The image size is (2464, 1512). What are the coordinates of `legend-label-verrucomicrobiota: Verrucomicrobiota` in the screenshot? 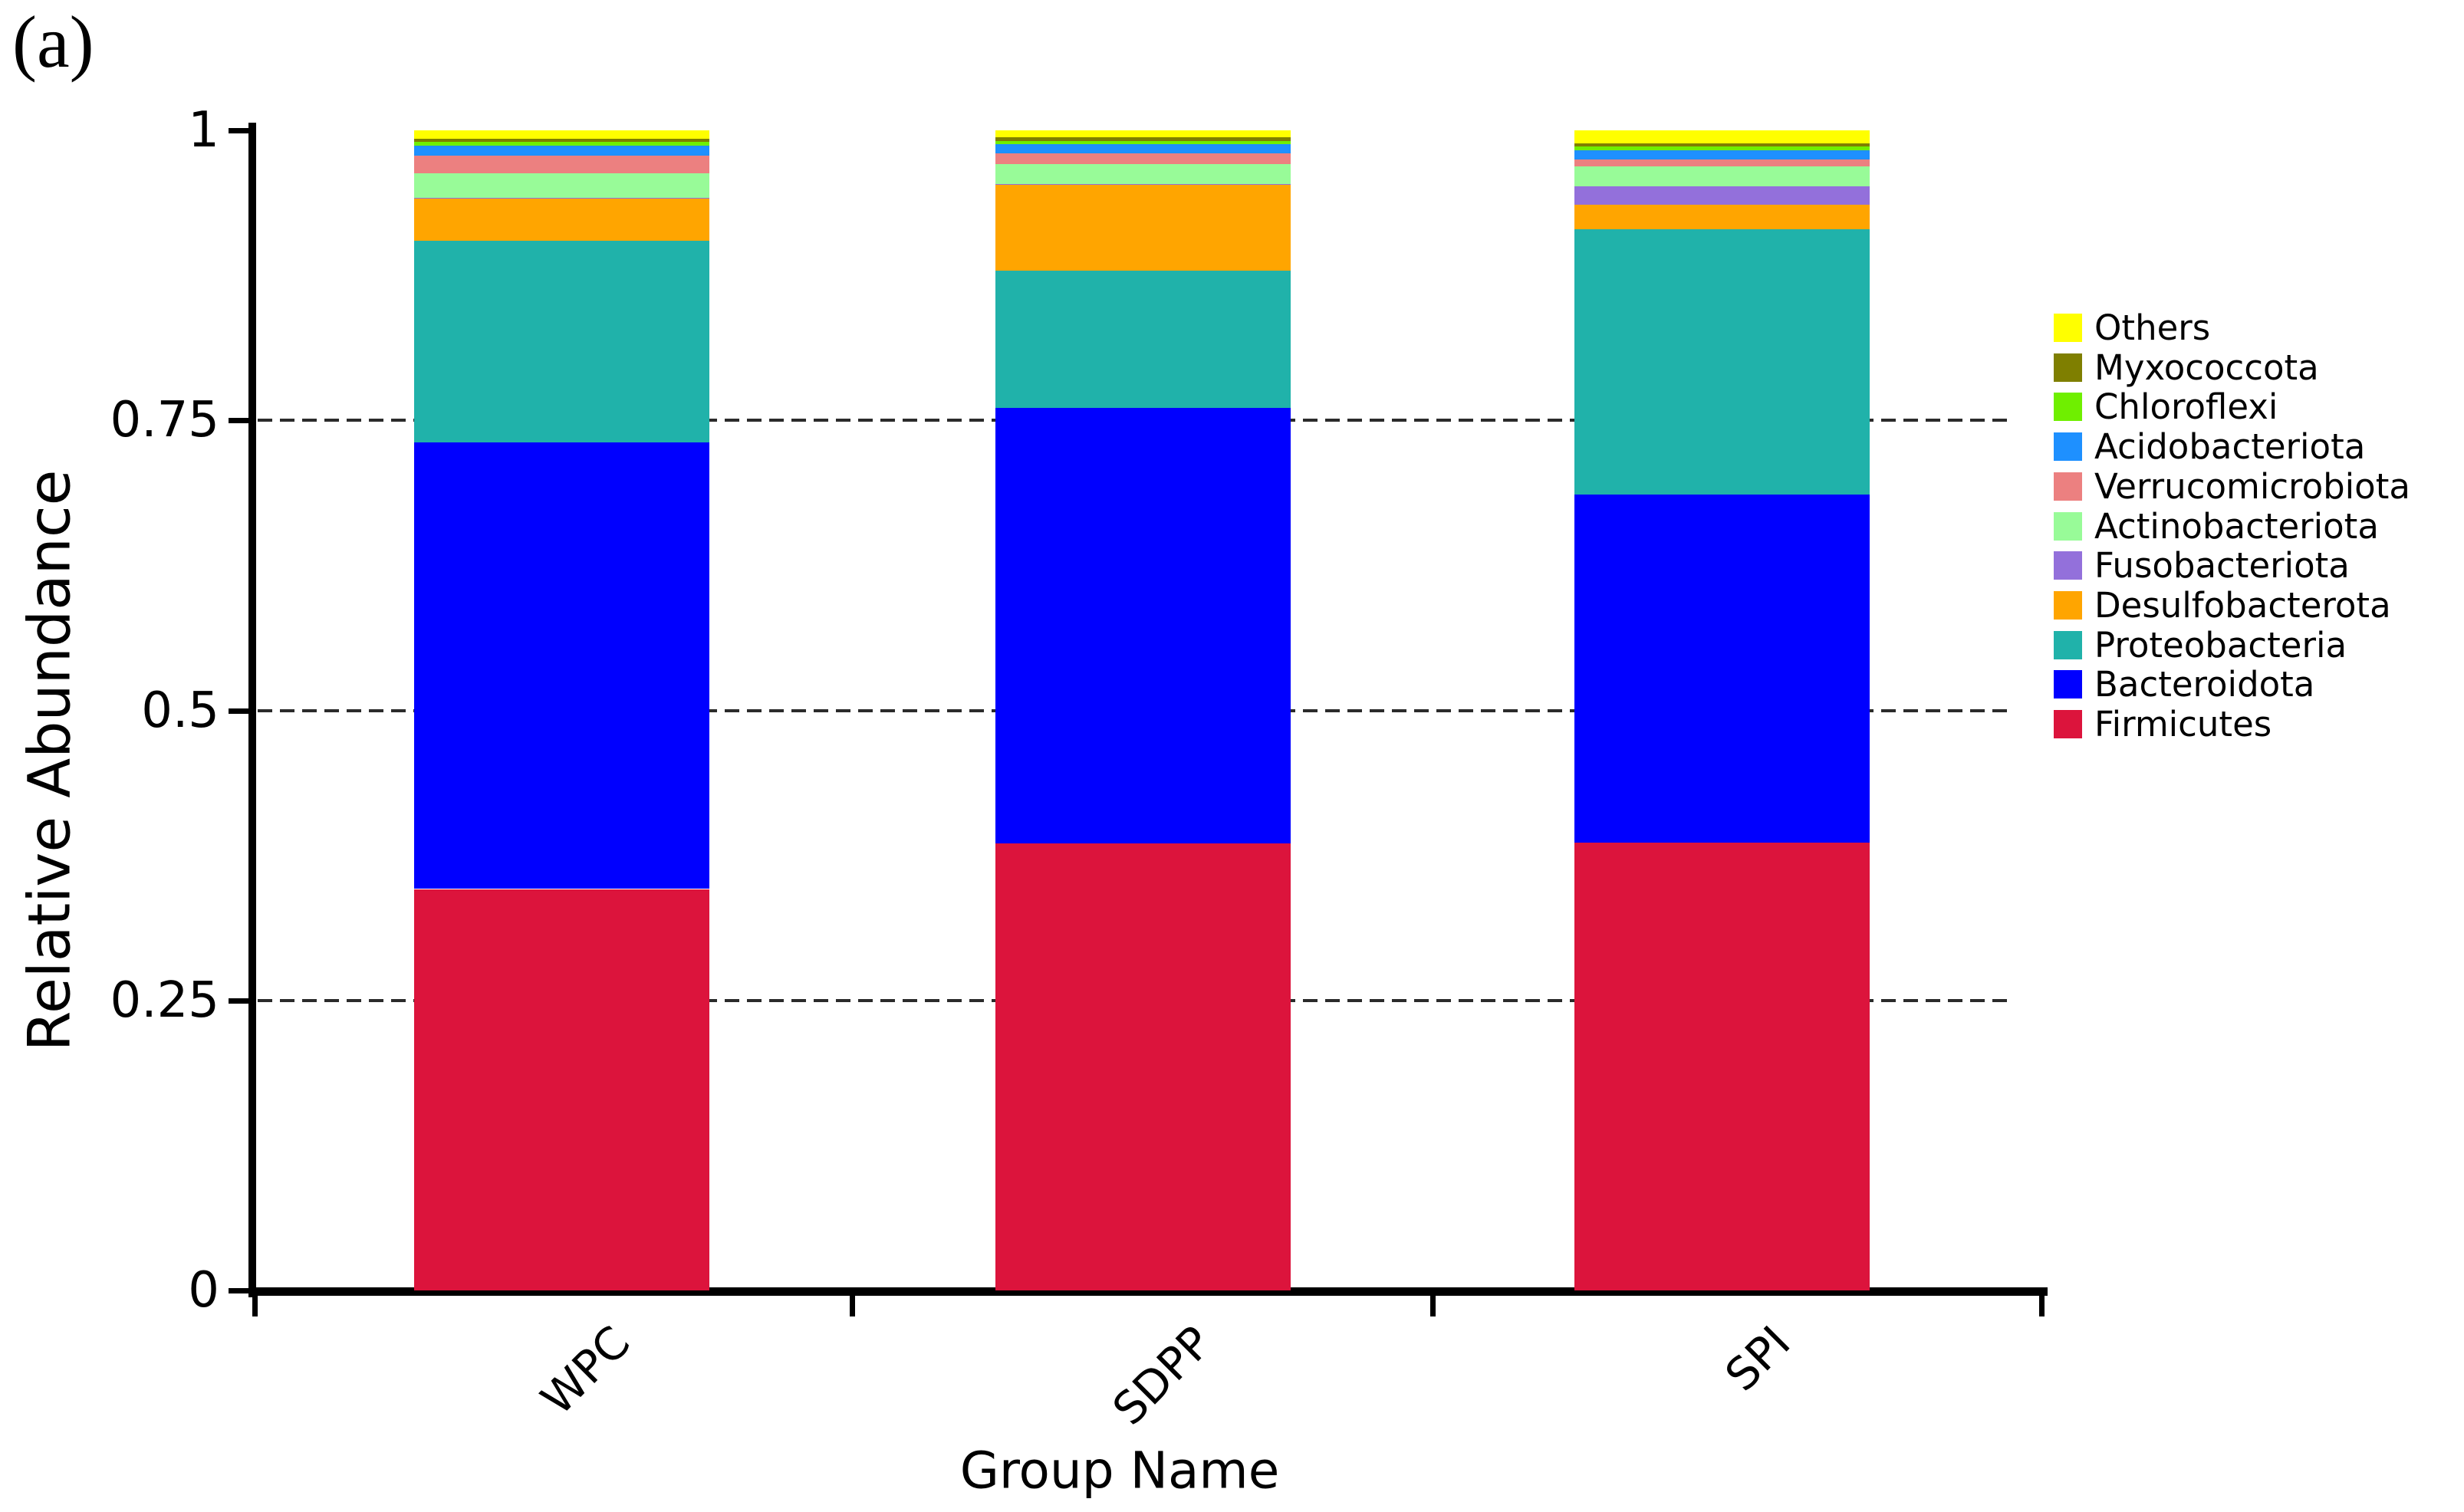 It's located at (2252, 486).